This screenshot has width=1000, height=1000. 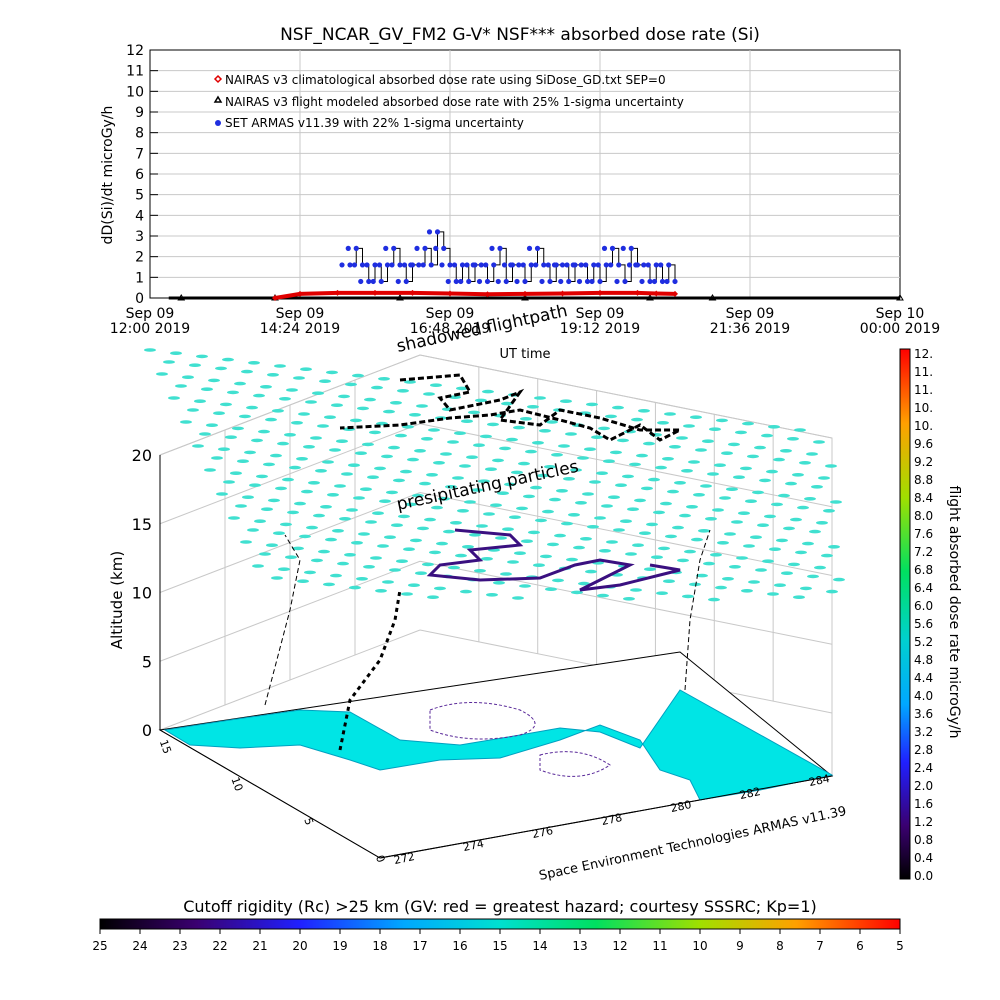 I want to click on map-coast-outline, so click(x=520, y=739).